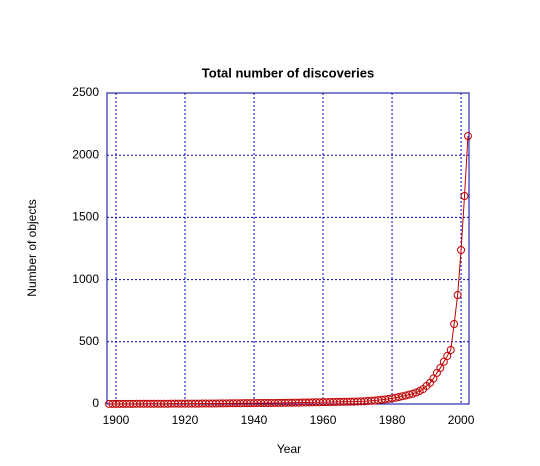 The height and width of the screenshot is (466, 540). Describe the element at coordinates (32, 247) in the screenshot. I see `y-axis-label: Number of objects` at that location.